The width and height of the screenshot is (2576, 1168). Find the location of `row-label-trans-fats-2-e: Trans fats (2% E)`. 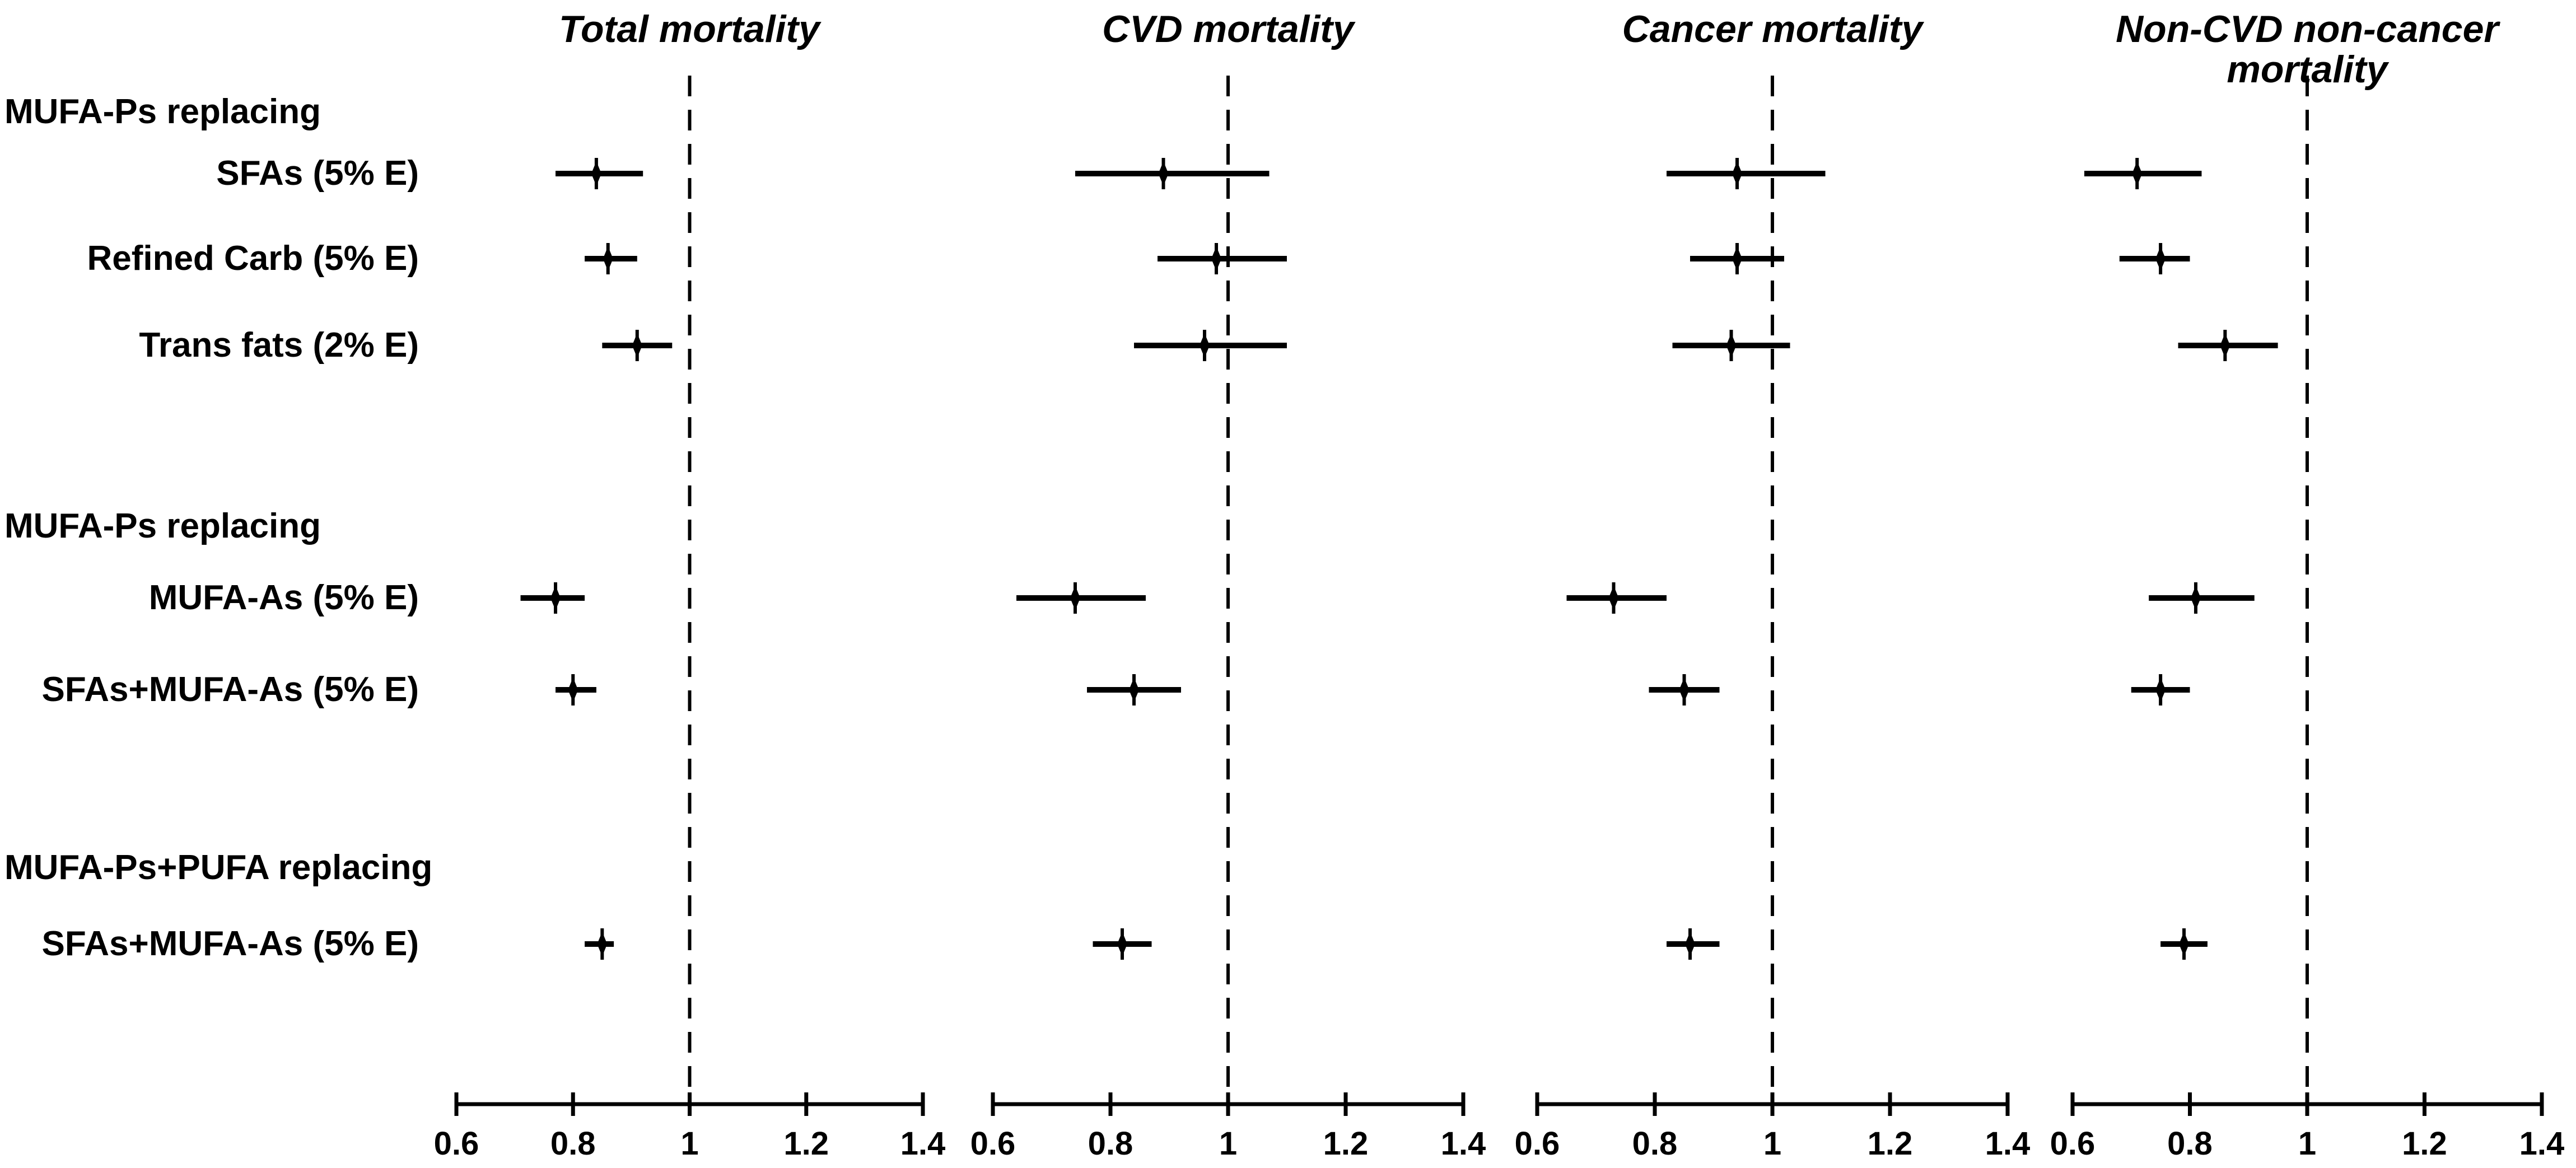

row-label-trans-fats-2-e: Trans fats (2% E) is located at coordinates (279, 346).